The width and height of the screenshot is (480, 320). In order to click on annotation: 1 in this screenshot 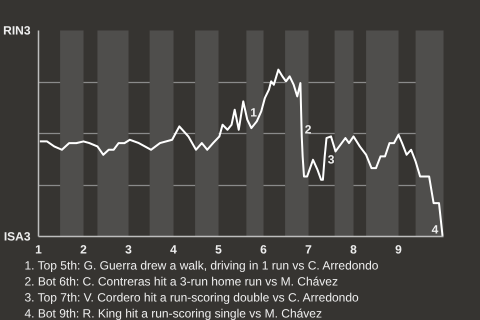, I will do `click(254, 113)`.